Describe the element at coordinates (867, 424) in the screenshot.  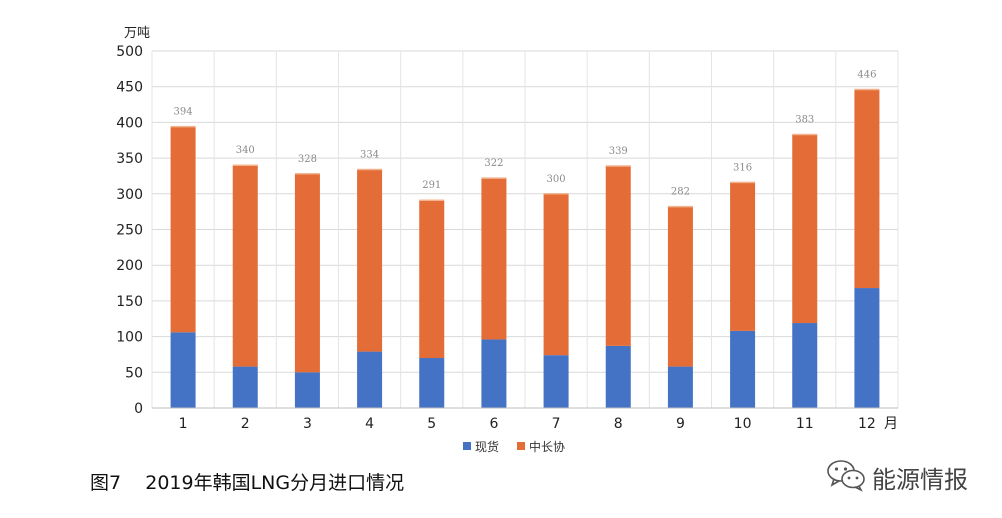
I see `x-tick-label: 12` at that location.